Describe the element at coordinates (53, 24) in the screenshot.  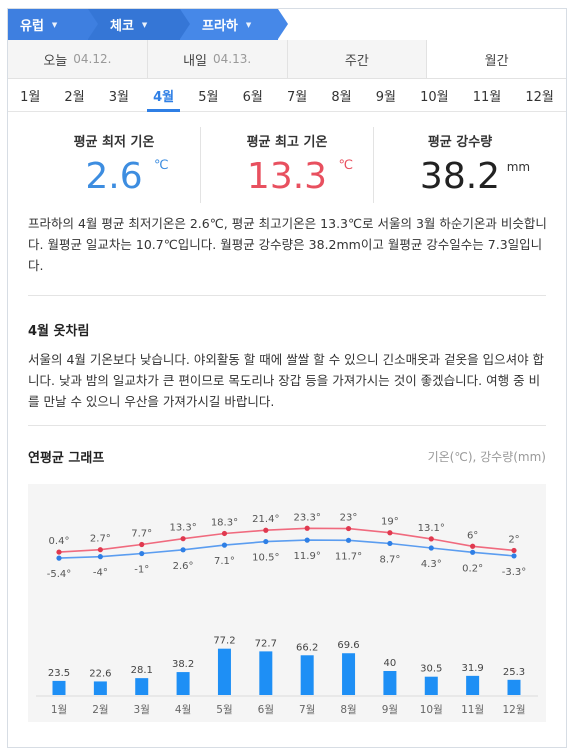
I see `breadcrumb-continent: 유럽 ▼` at that location.